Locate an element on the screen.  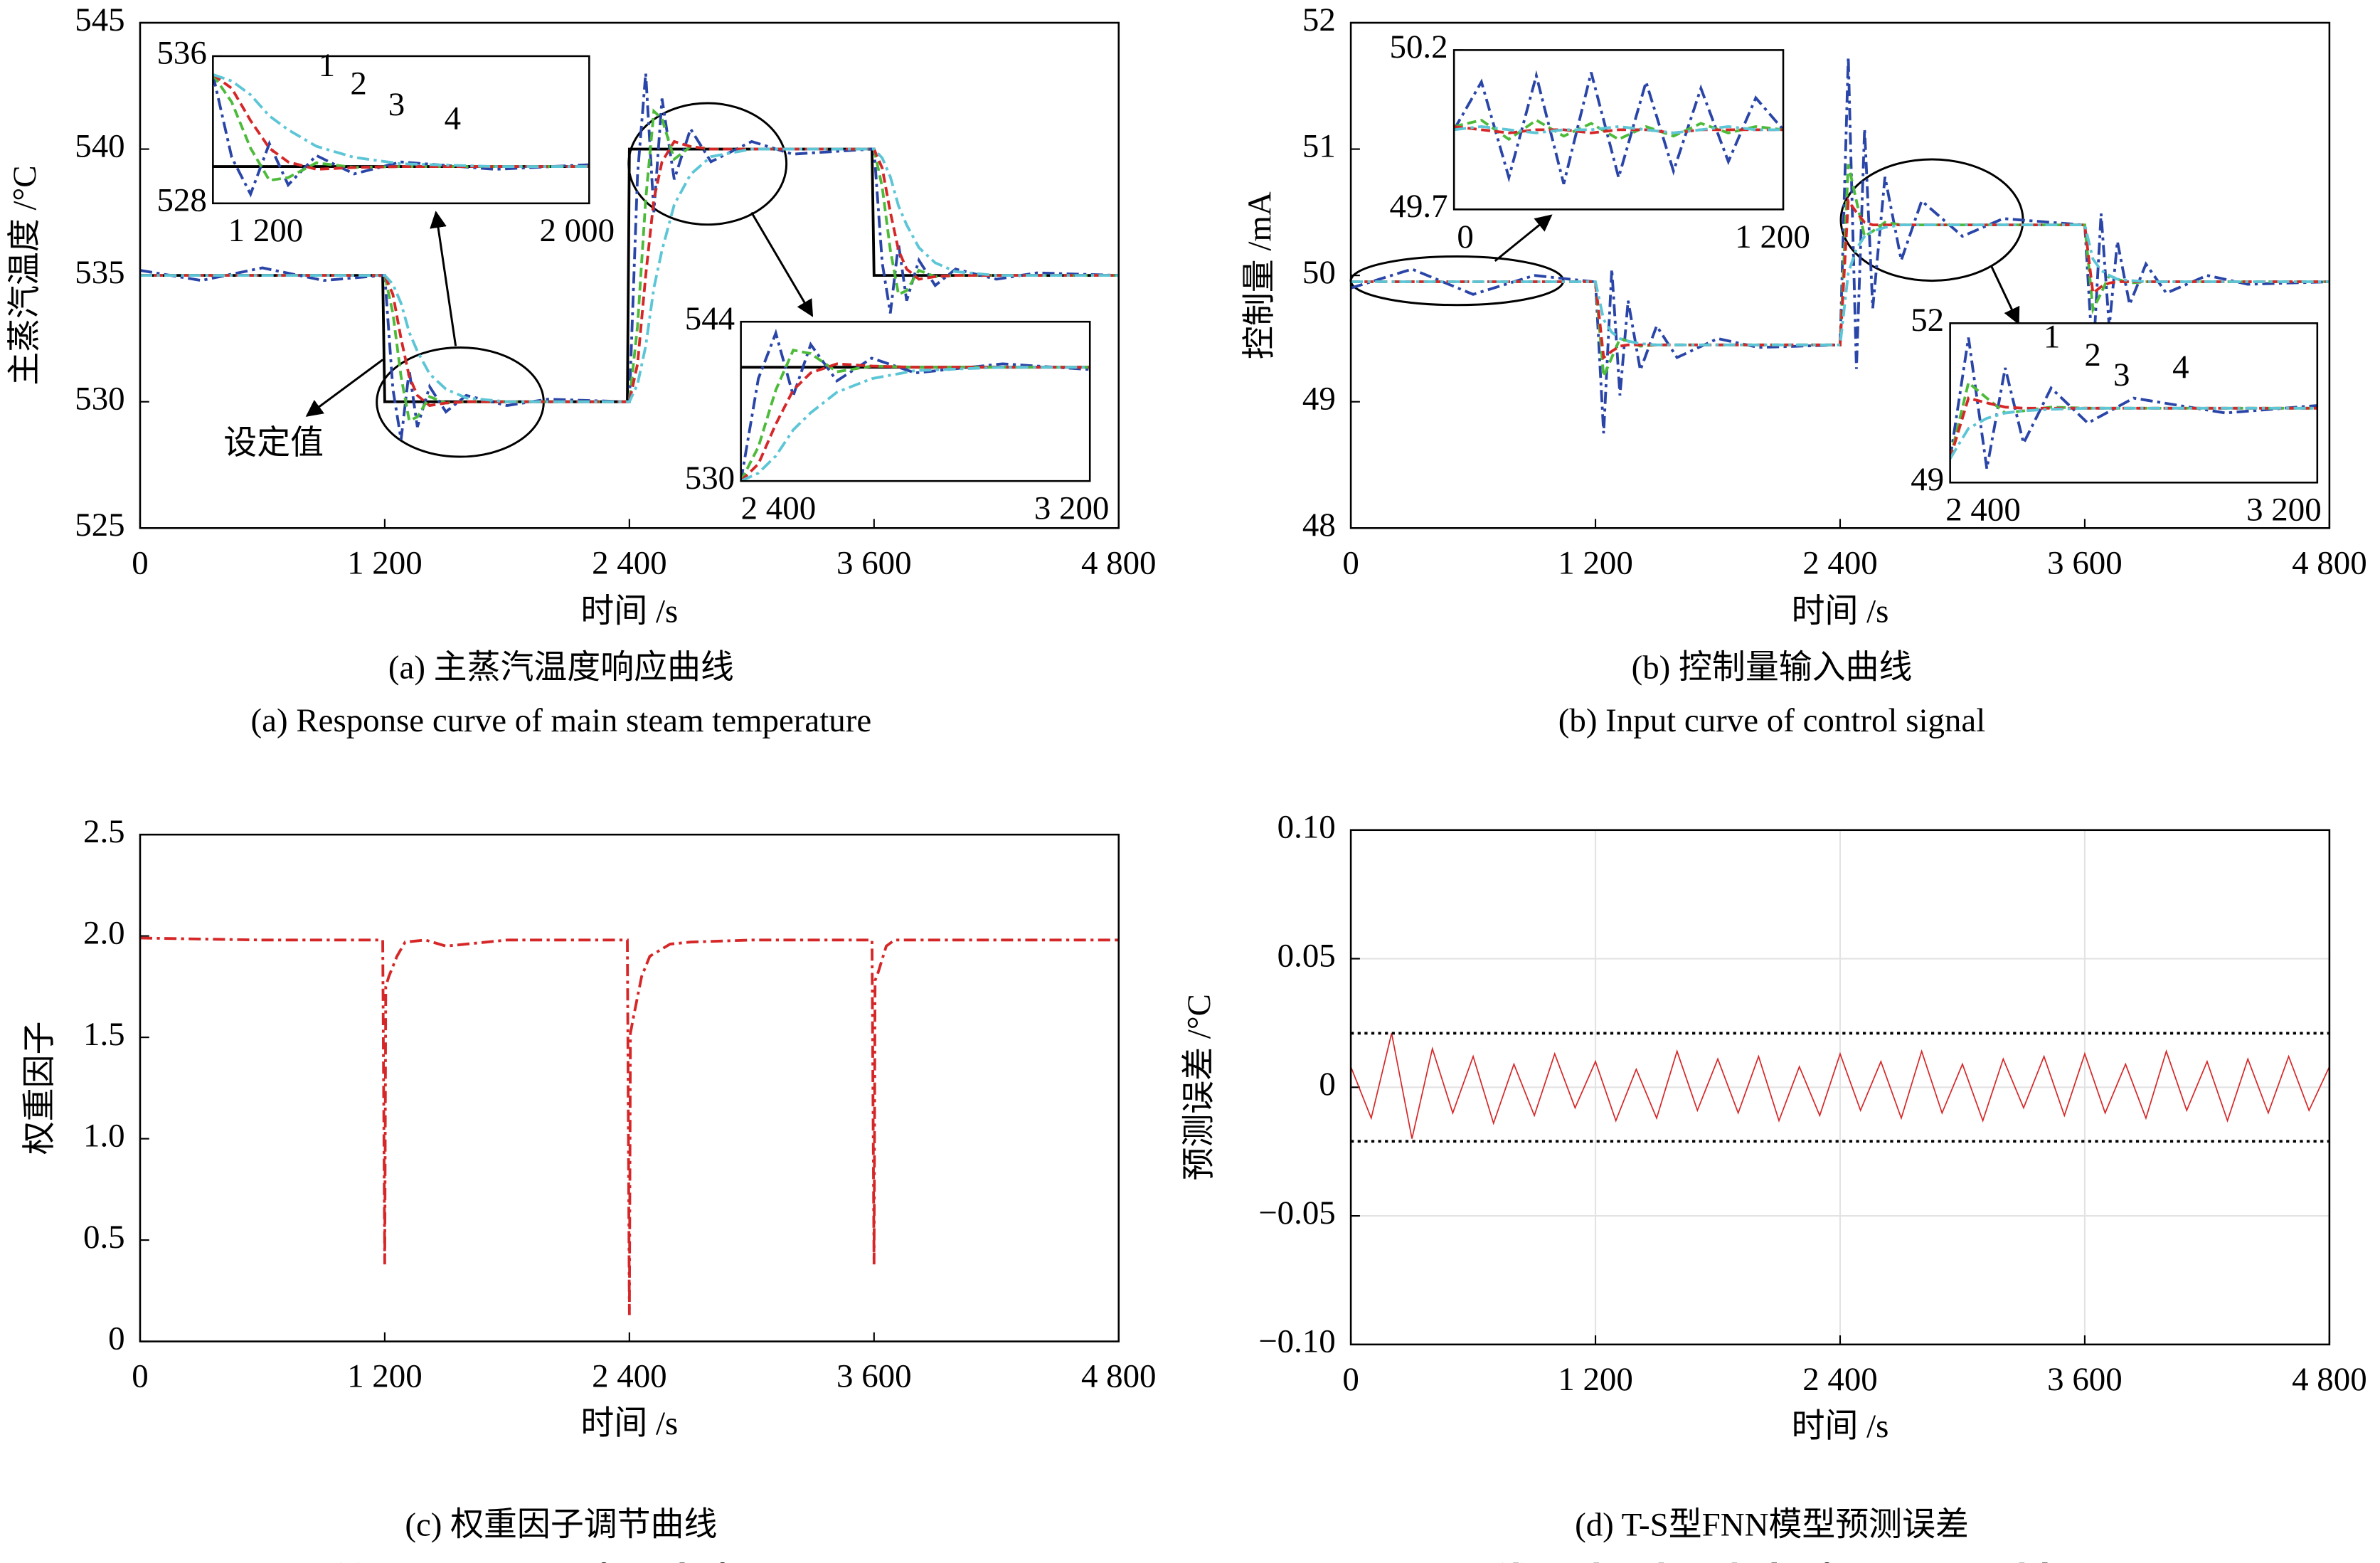
caption: (d) T-S型FNN模型预测误差 is located at coordinates (1772, 1525).